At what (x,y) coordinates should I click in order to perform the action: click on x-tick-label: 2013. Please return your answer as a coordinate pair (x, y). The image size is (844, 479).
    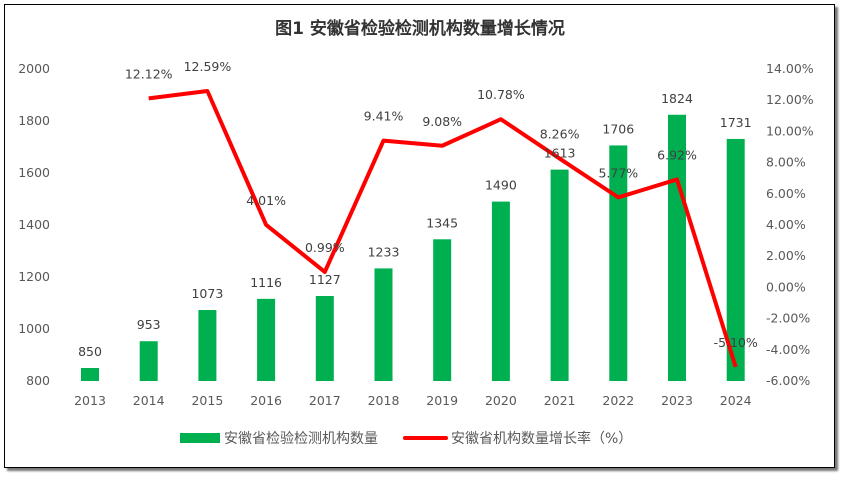
    Looking at the image, I should click on (90, 400).